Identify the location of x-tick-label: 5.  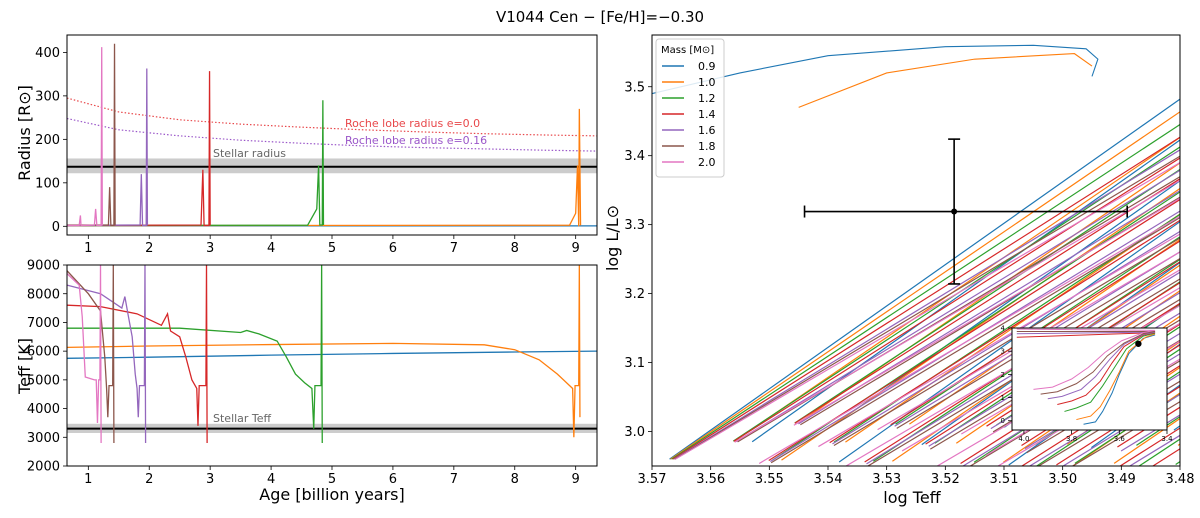
(332, 248).